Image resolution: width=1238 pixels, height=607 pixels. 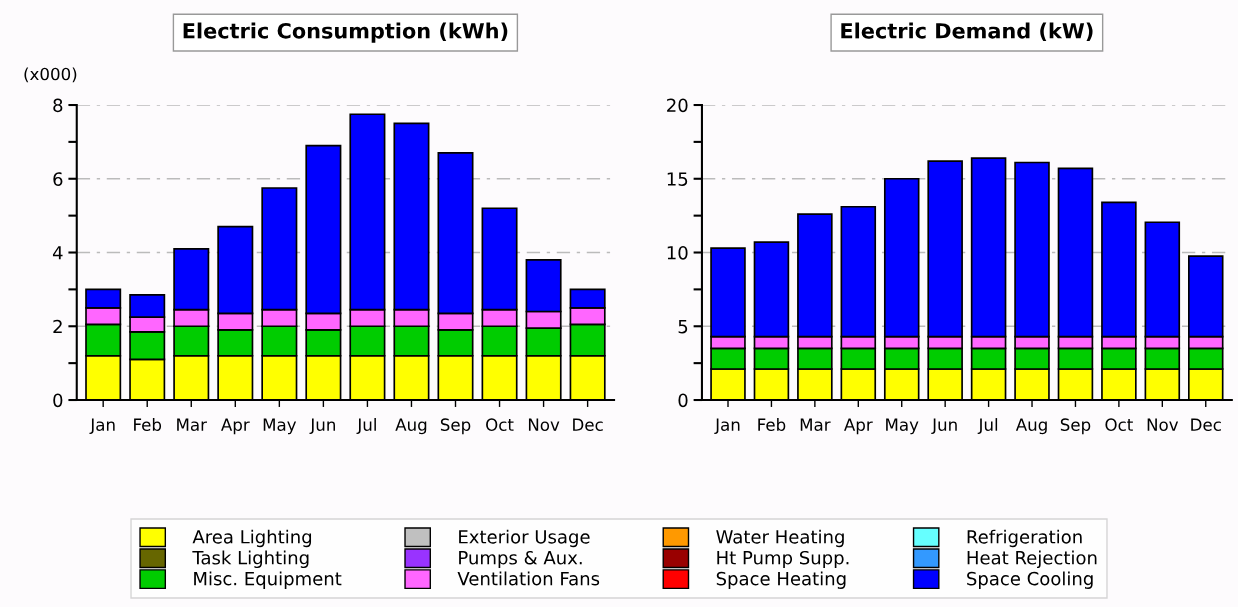 I want to click on legend-label: Task Lighting, so click(x=250, y=559).